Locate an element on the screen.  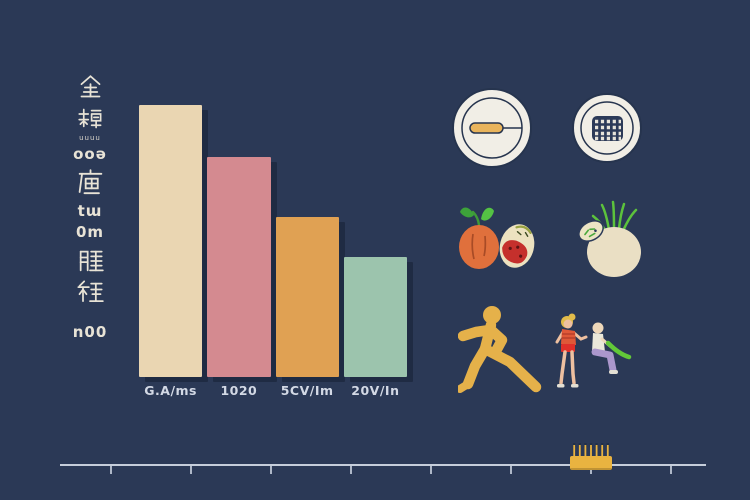
x-label-4: 20V/In is located at coordinates (375, 390).